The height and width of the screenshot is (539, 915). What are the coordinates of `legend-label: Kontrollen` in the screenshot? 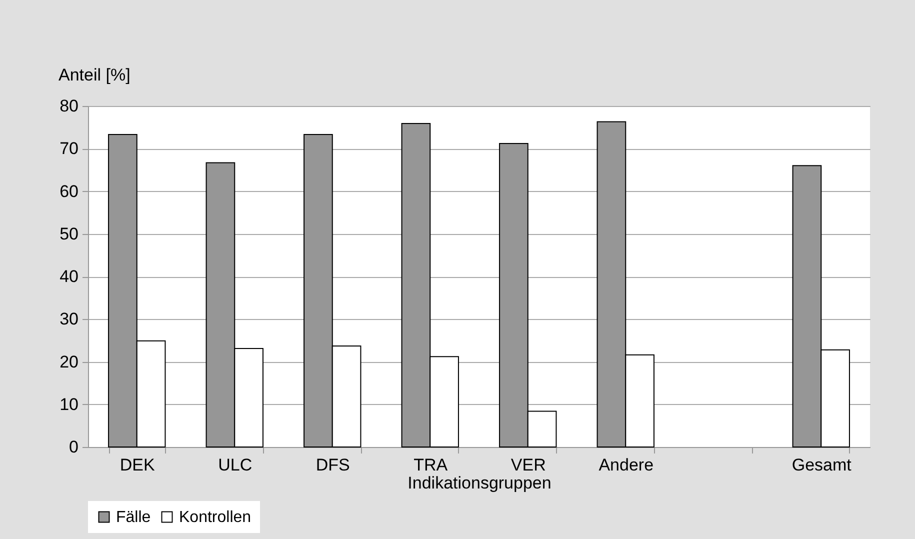 It's located at (215, 517).